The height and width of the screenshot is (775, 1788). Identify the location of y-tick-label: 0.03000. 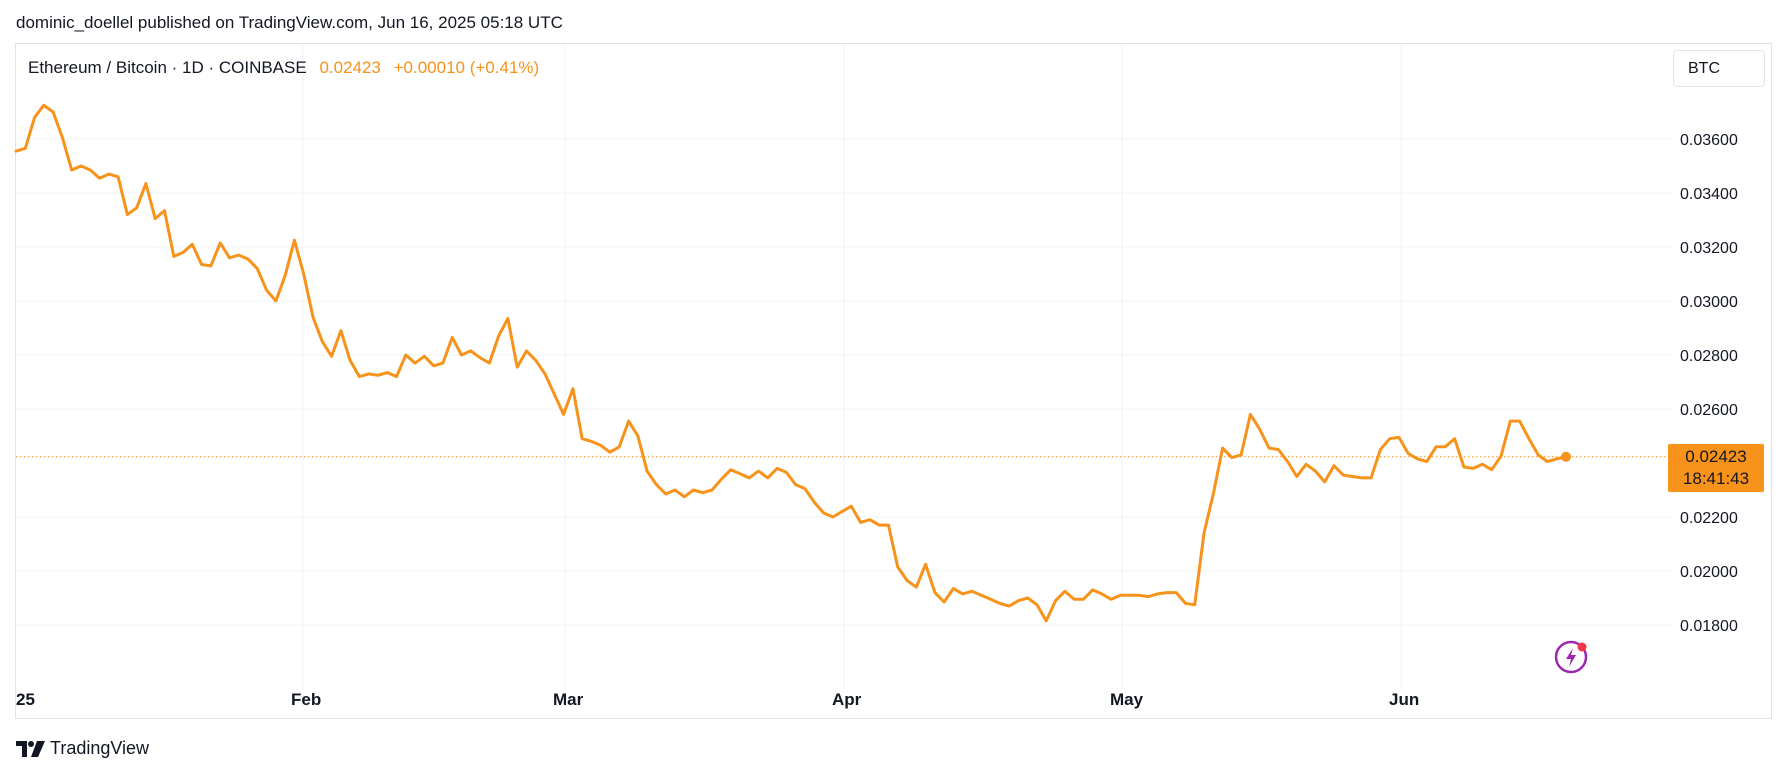
(1709, 302).